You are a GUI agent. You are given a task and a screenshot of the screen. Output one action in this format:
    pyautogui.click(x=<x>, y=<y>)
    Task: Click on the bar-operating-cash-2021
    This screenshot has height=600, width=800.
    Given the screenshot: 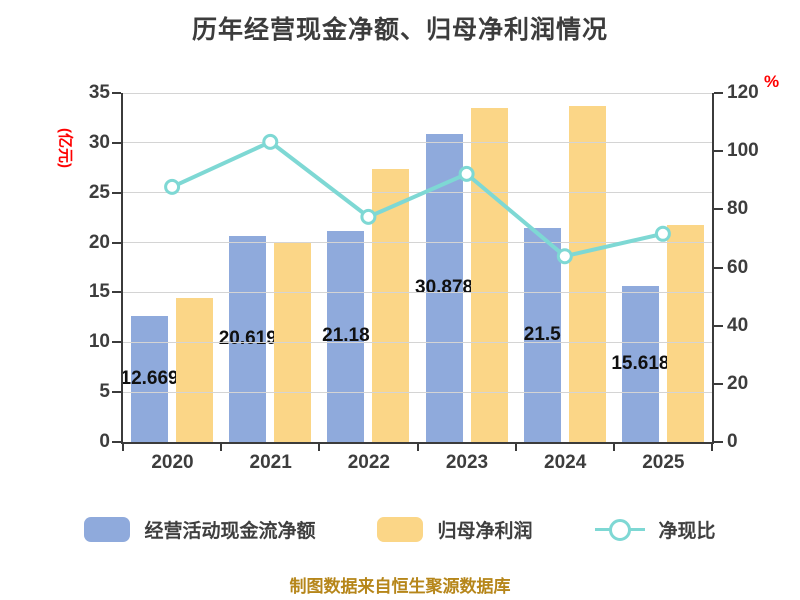 What is the action you would take?
    pyautogui.click(x=248, y=339)
    